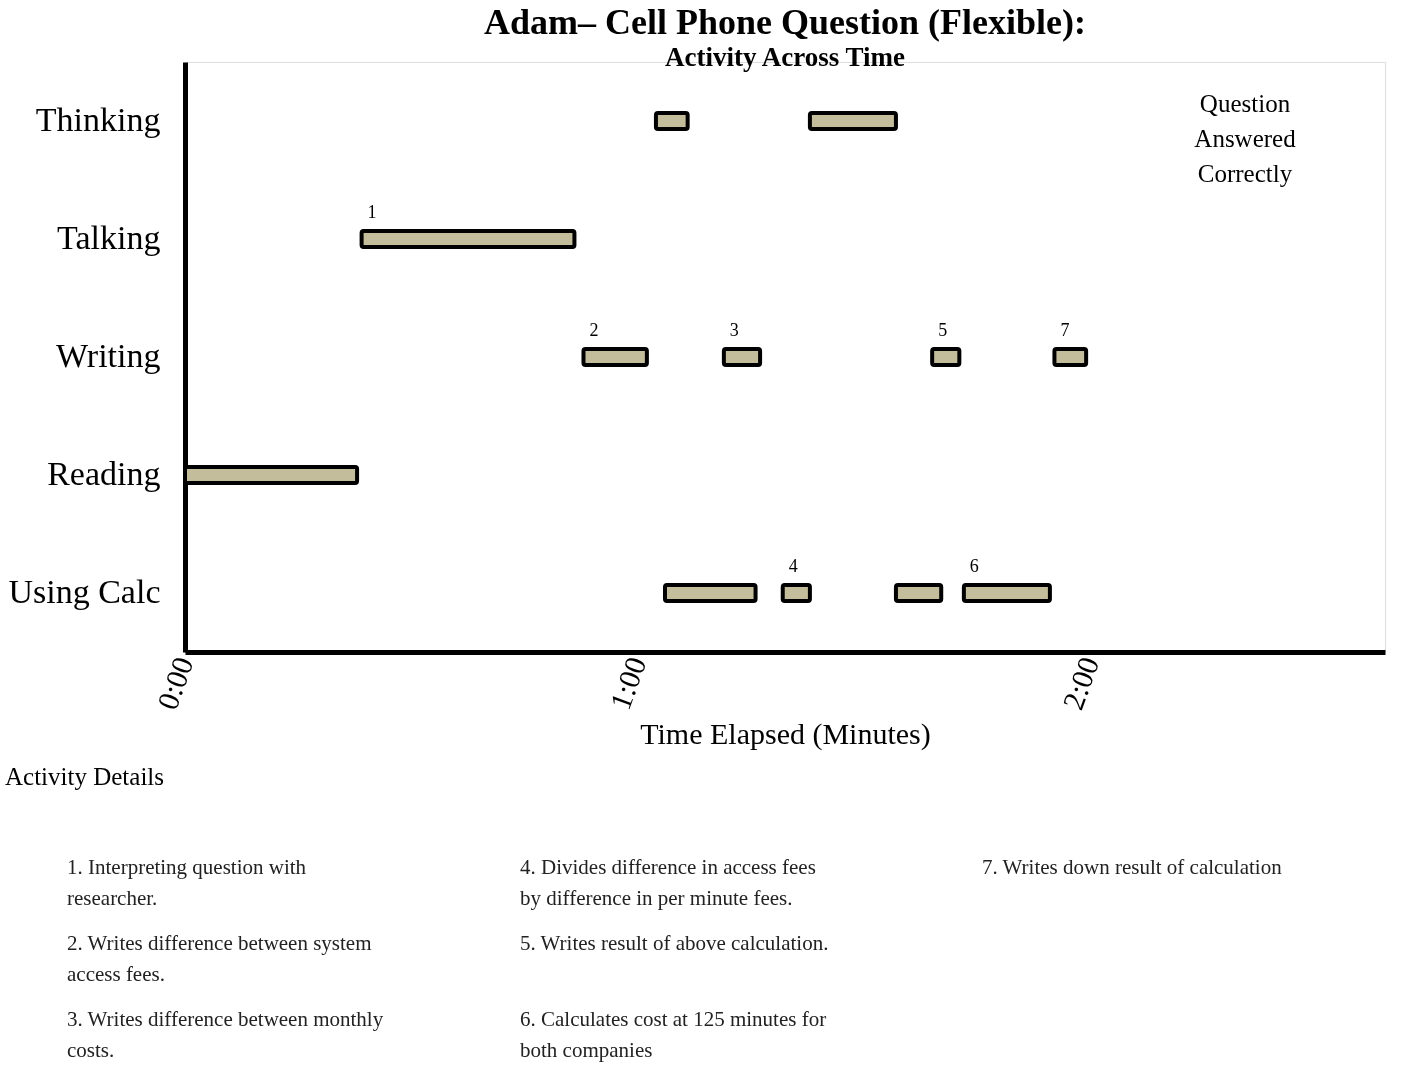  Describe the element at coordinates (785, 22) in the screenshot. I see `chart-title: Adam– Cell Phone Question (Flexible):` at that location.